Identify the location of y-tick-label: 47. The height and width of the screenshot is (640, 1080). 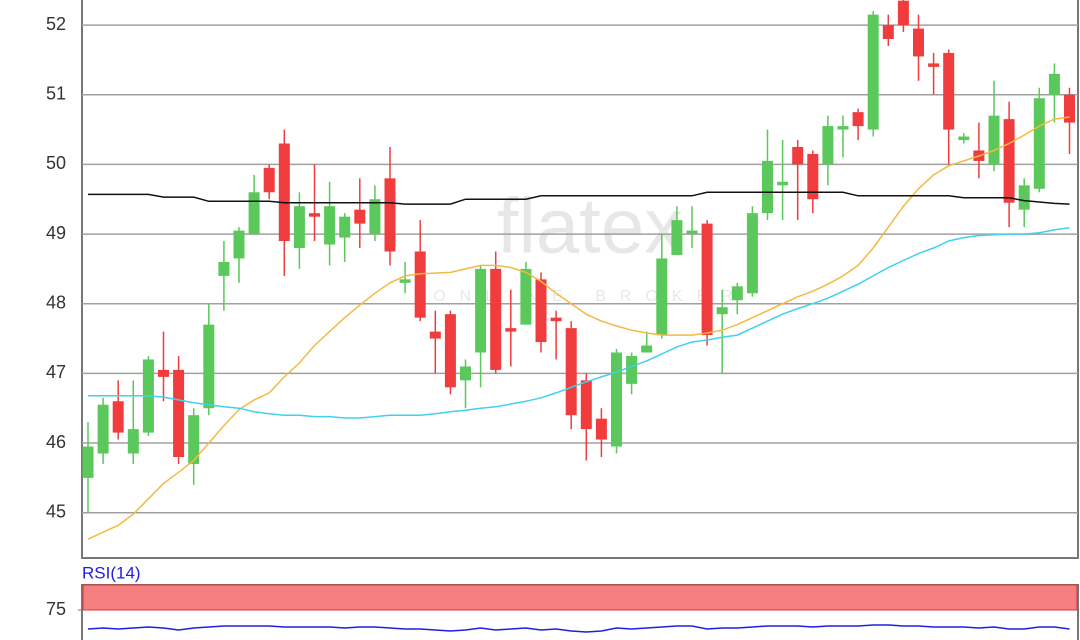
(56, 372).